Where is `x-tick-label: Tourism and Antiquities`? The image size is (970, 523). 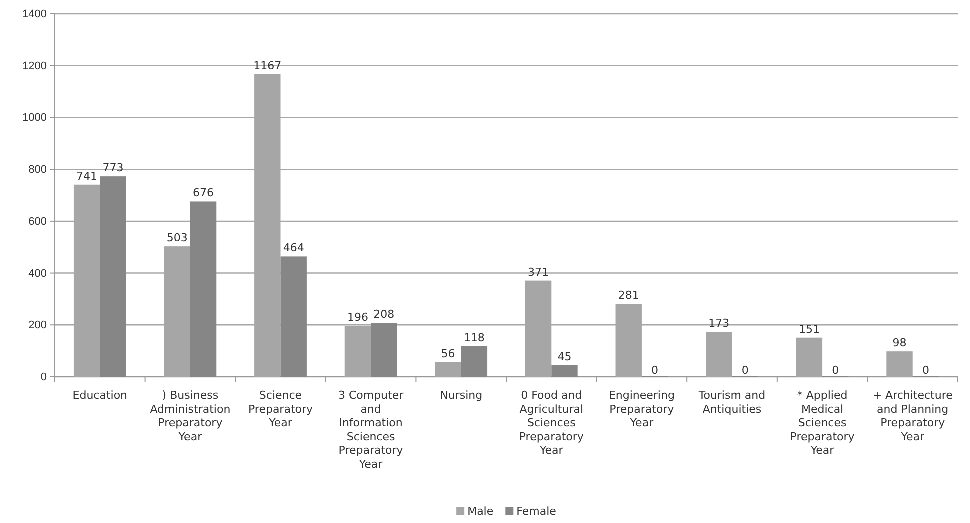 x-tick-label: Tourism and Antiquities is located at coordinates (732, 402).